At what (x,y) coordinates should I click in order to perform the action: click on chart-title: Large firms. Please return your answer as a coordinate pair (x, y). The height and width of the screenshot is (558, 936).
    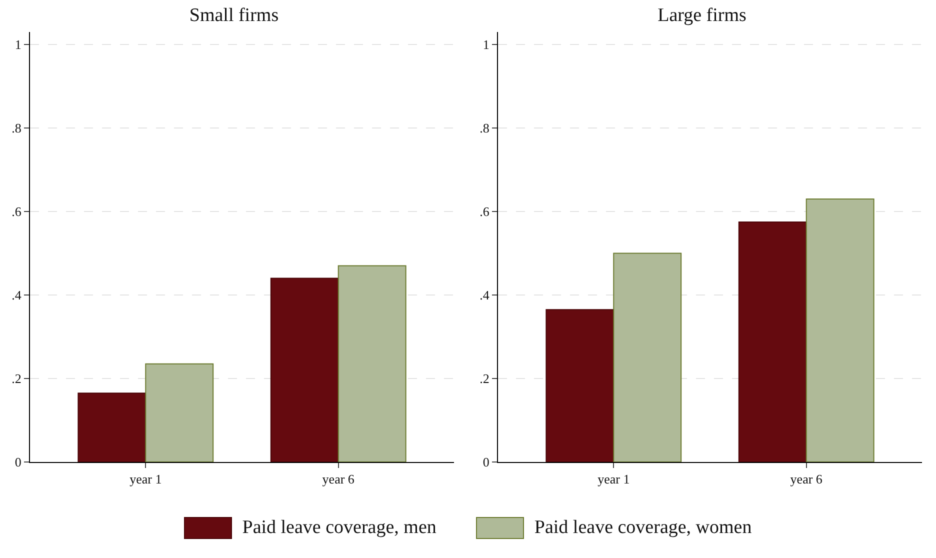
    Looking at the image, I should click on (702, 15).